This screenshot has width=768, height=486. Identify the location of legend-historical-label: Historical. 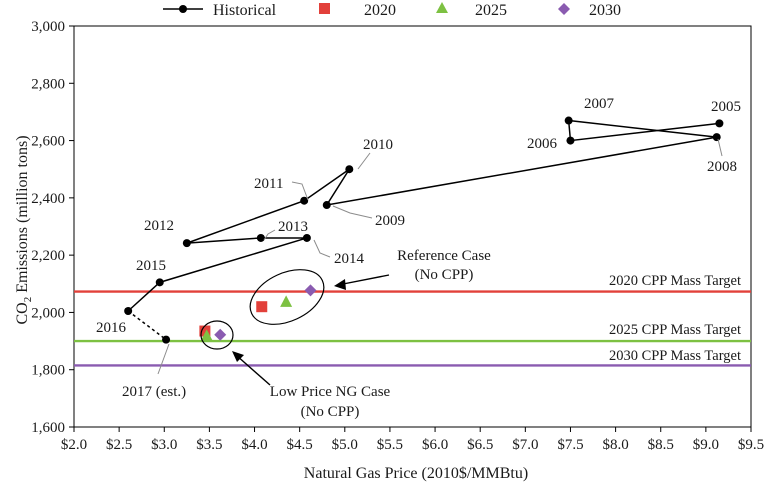
(245, 10).